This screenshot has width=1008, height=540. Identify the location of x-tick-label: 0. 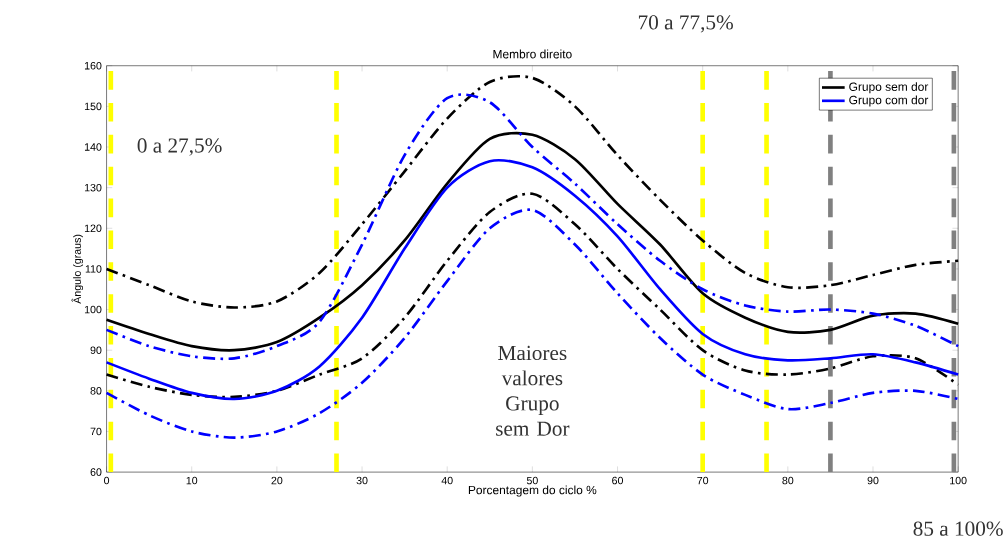
(107, 480).